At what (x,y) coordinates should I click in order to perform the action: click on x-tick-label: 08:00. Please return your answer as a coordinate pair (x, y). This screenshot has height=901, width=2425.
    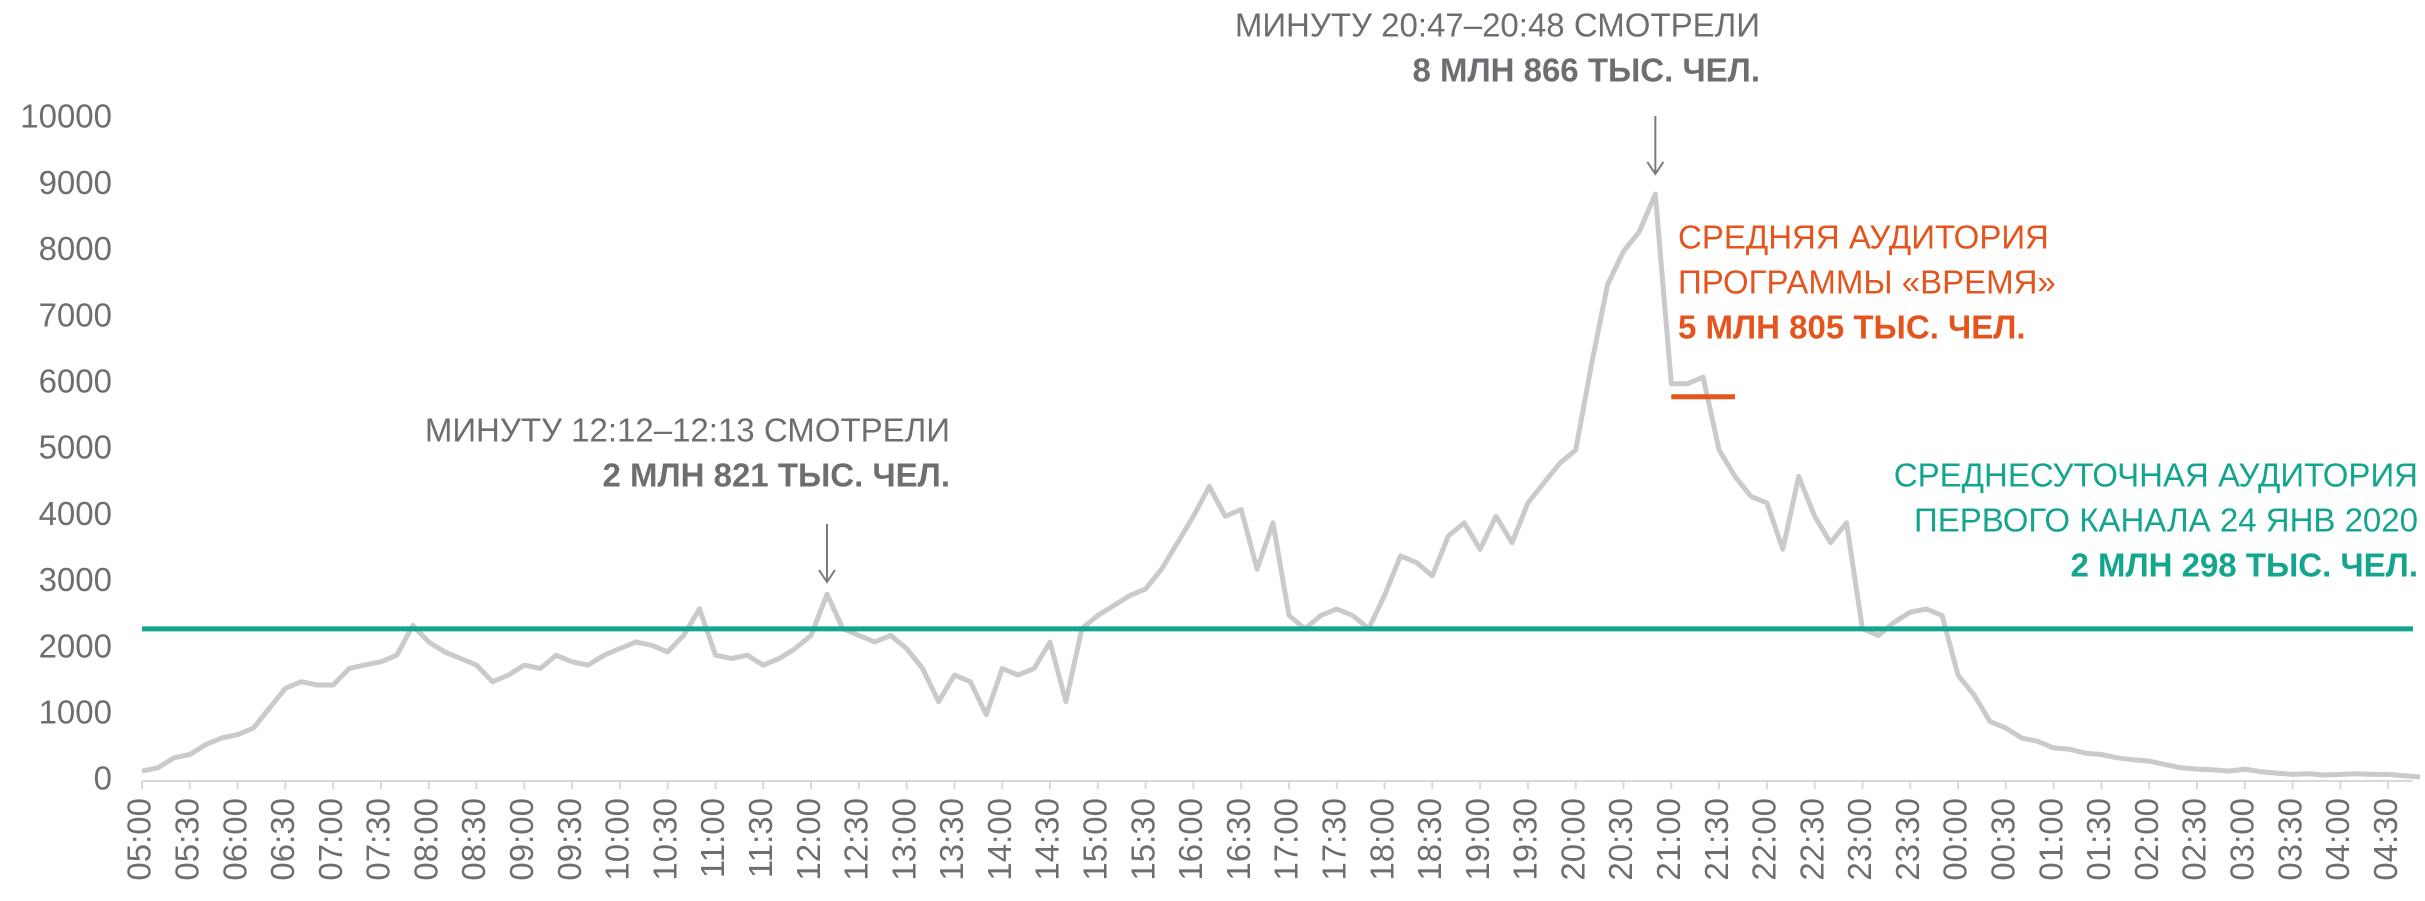
    Looking at the image, I should click on (425, 839).